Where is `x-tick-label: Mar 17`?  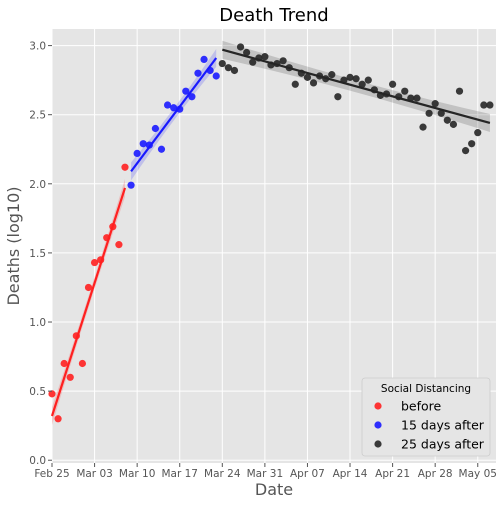
x-tick-label: Mar 17 is located at coordinates (179, 474).